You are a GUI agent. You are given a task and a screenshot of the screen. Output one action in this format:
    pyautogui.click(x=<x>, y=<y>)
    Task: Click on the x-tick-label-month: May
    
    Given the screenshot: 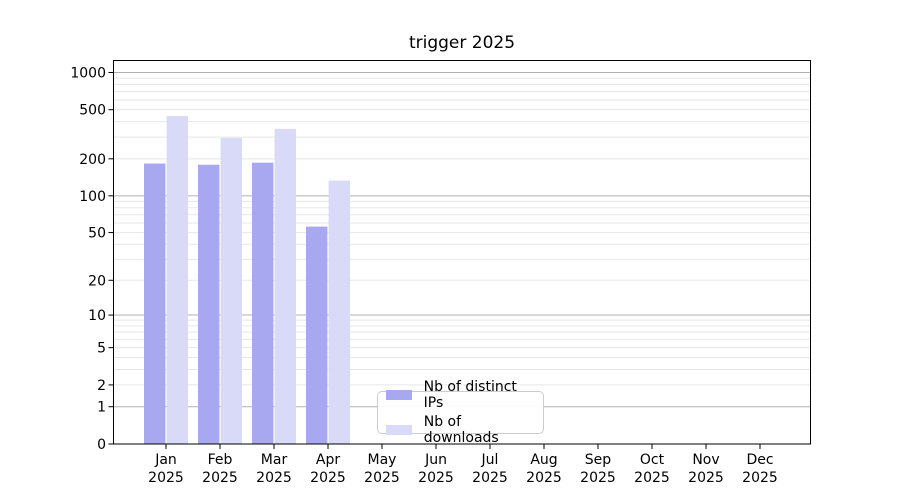 What is the action you would take?
    pyautogui.click(x=382, y=460)
    